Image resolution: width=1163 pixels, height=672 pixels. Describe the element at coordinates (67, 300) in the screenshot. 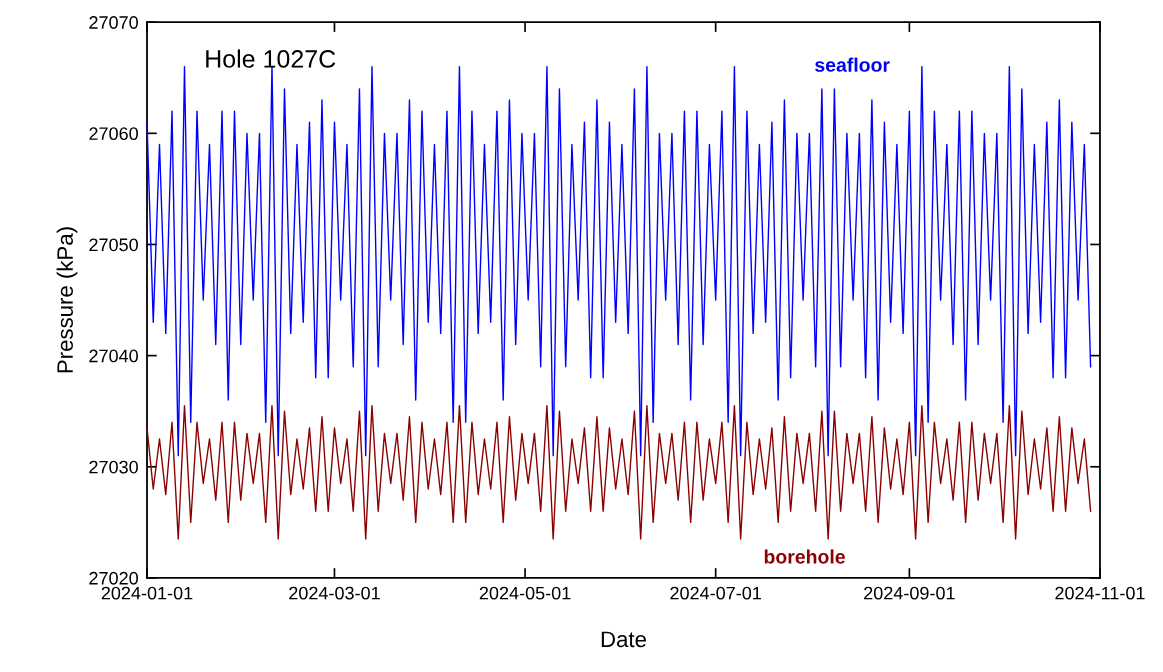

I see `y-axis-title: Pressure (kPa)` at that location.